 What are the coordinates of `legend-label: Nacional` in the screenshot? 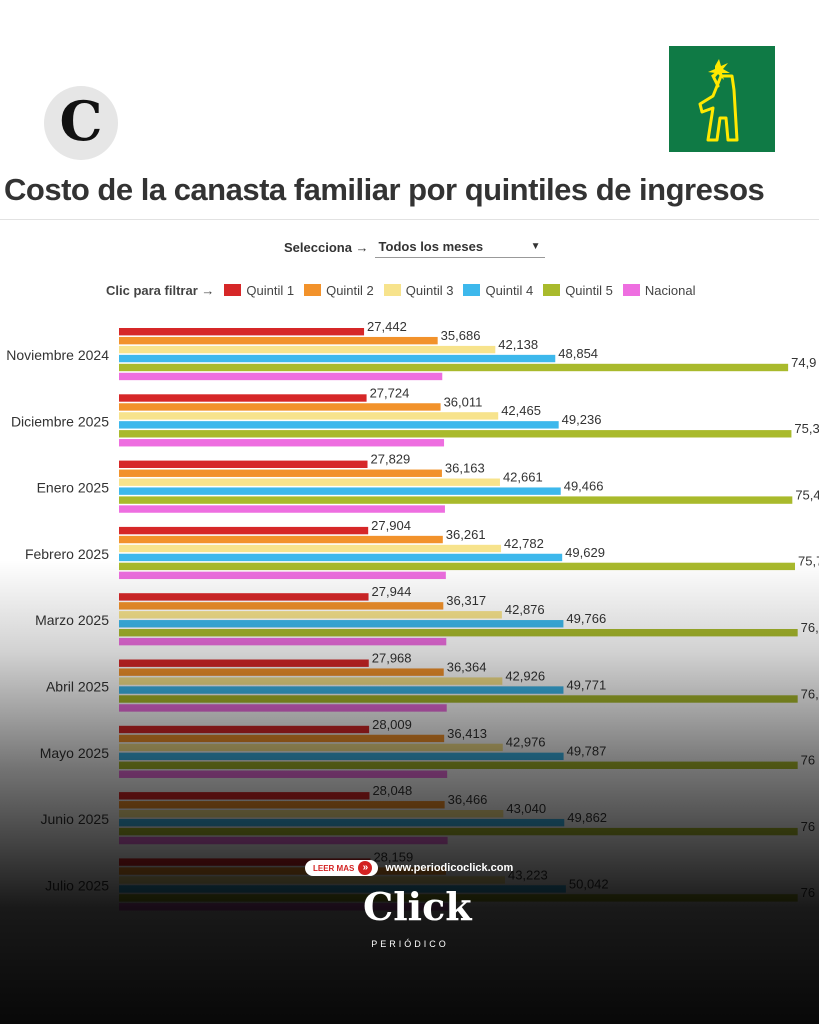 It's located at (670, 290).